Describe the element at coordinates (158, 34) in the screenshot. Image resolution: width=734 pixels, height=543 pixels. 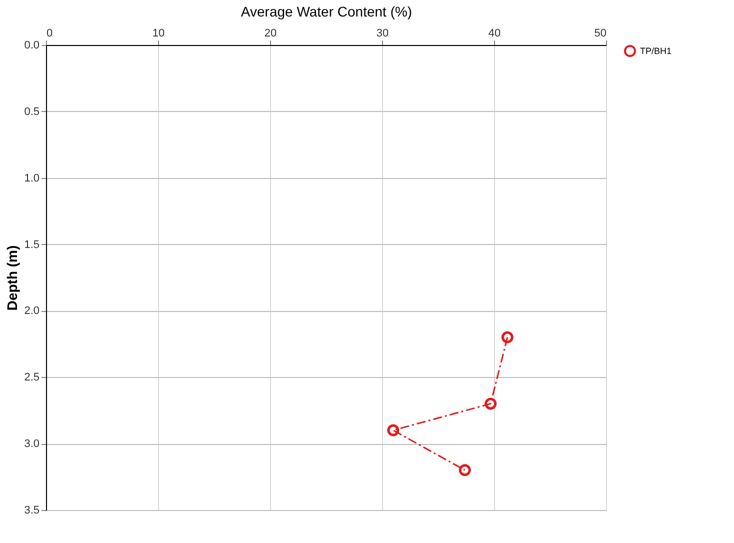
I see `x-tick-label: 10` at that location.